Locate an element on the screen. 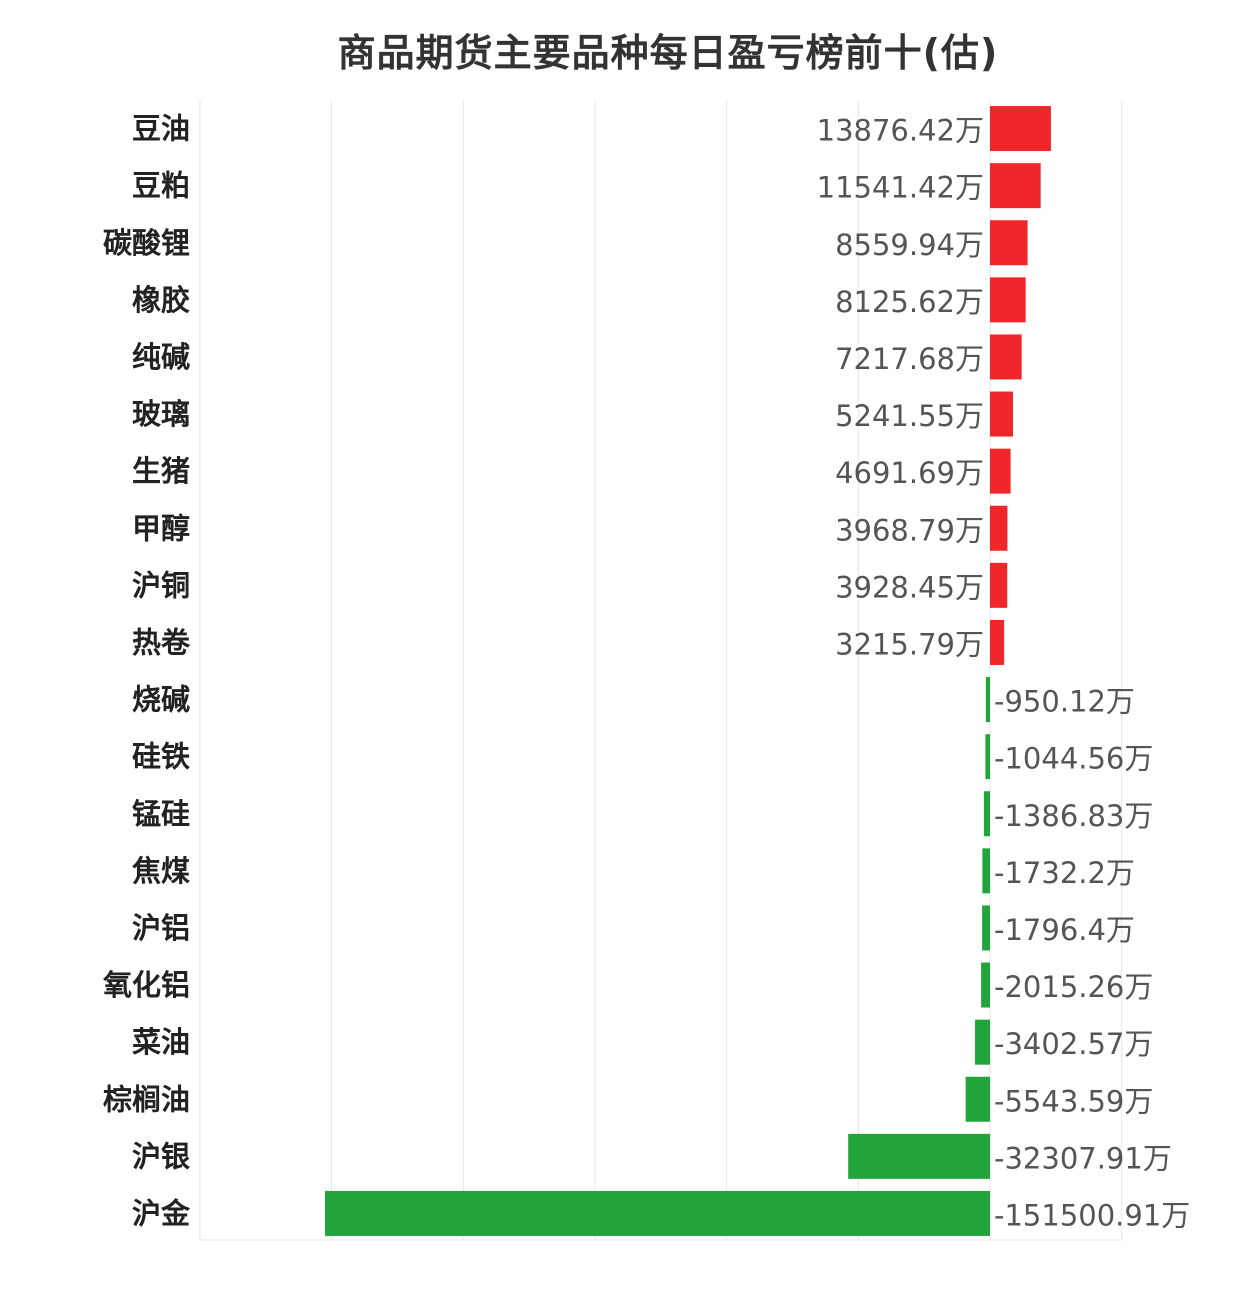  category-label-16: 菜油 is located at coordinates (161, 1042).